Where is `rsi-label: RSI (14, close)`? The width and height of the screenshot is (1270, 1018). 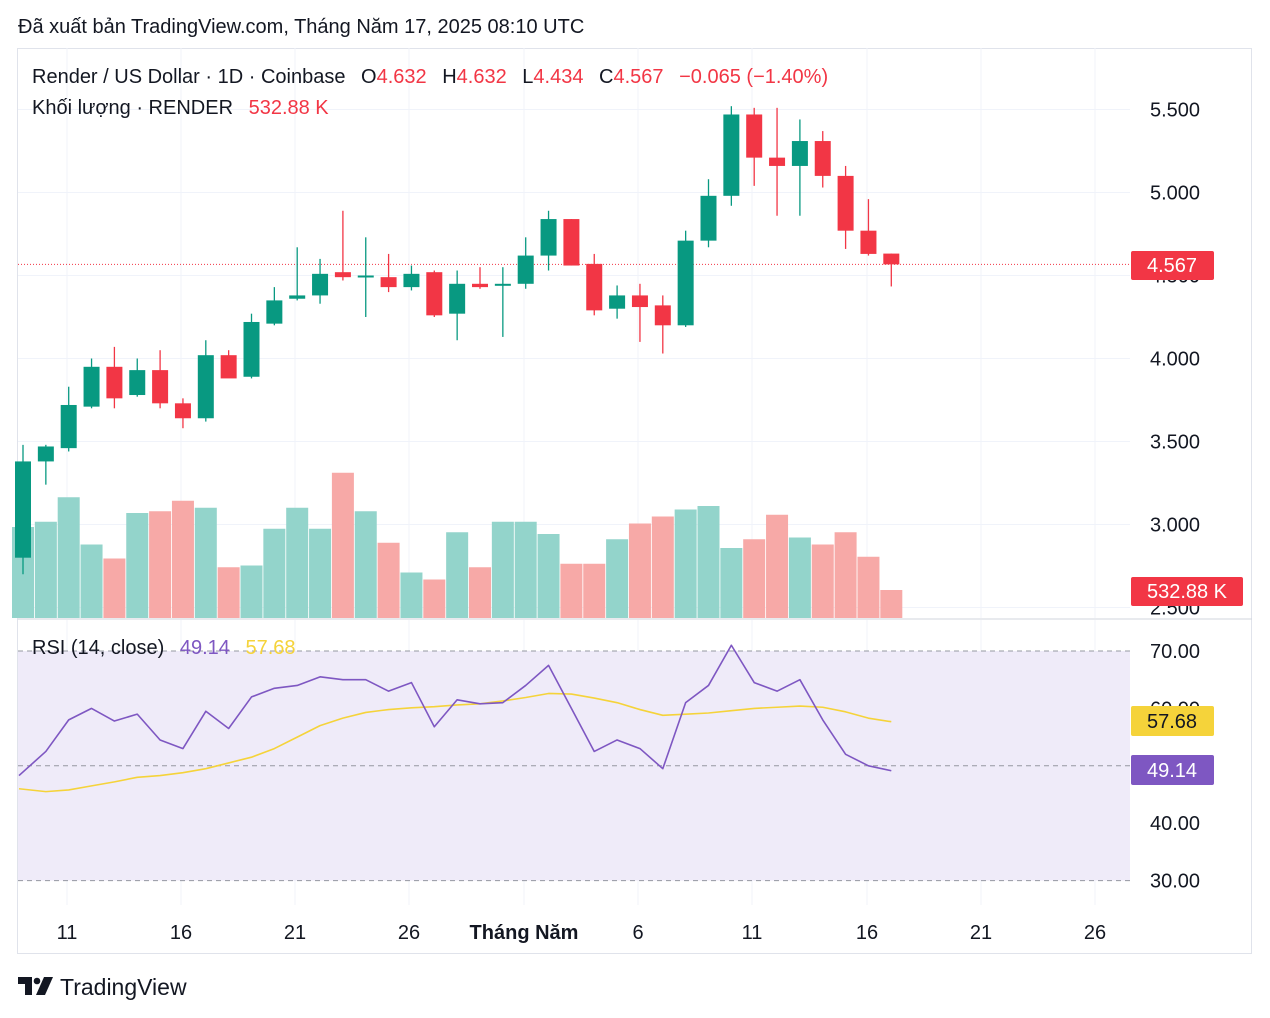 rsi-label: RSI (14, close) is located at coordinates (98, 648).